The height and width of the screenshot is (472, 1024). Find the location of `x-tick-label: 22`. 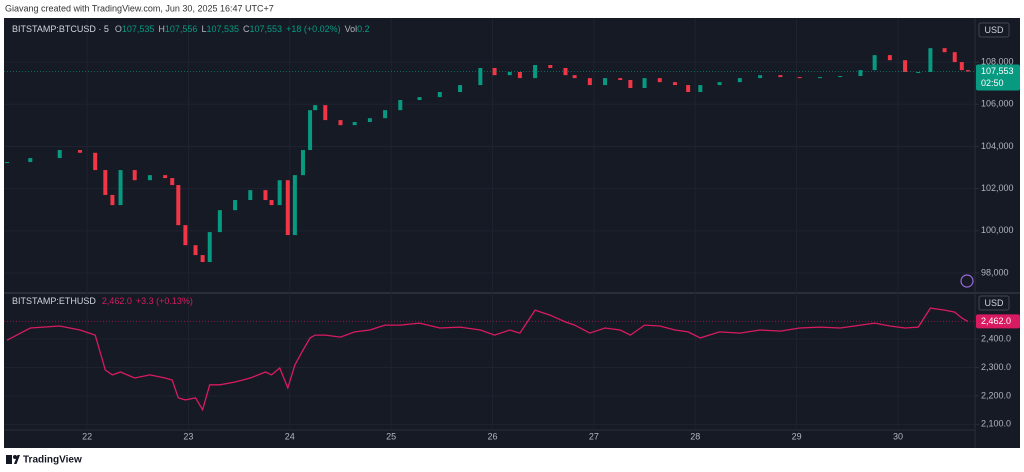

x-tick-label: 22 is located at coordinates (87, 436).